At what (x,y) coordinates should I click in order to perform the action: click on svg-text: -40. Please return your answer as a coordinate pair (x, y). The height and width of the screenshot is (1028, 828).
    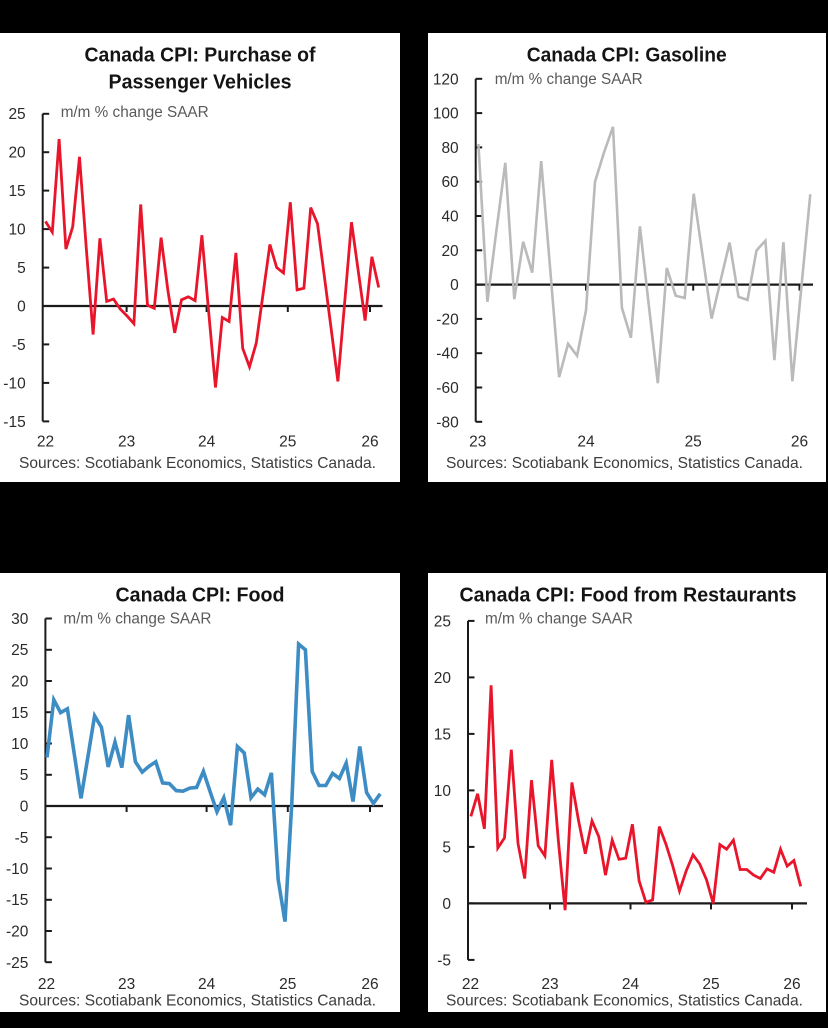
    Looking at the image, I should click on (447, 354).